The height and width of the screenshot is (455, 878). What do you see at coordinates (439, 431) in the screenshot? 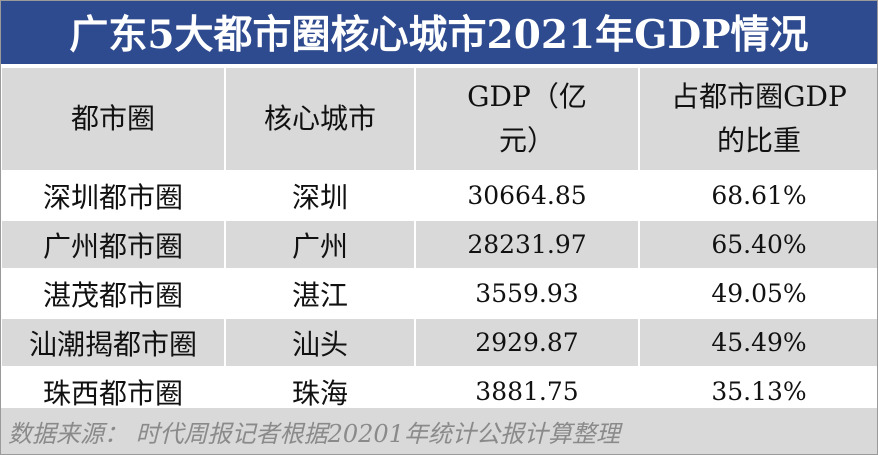
I see `source-note: 数据来源： 时代周报记者根据20201年统计公报计算整理` at bounding box center [439, 431].